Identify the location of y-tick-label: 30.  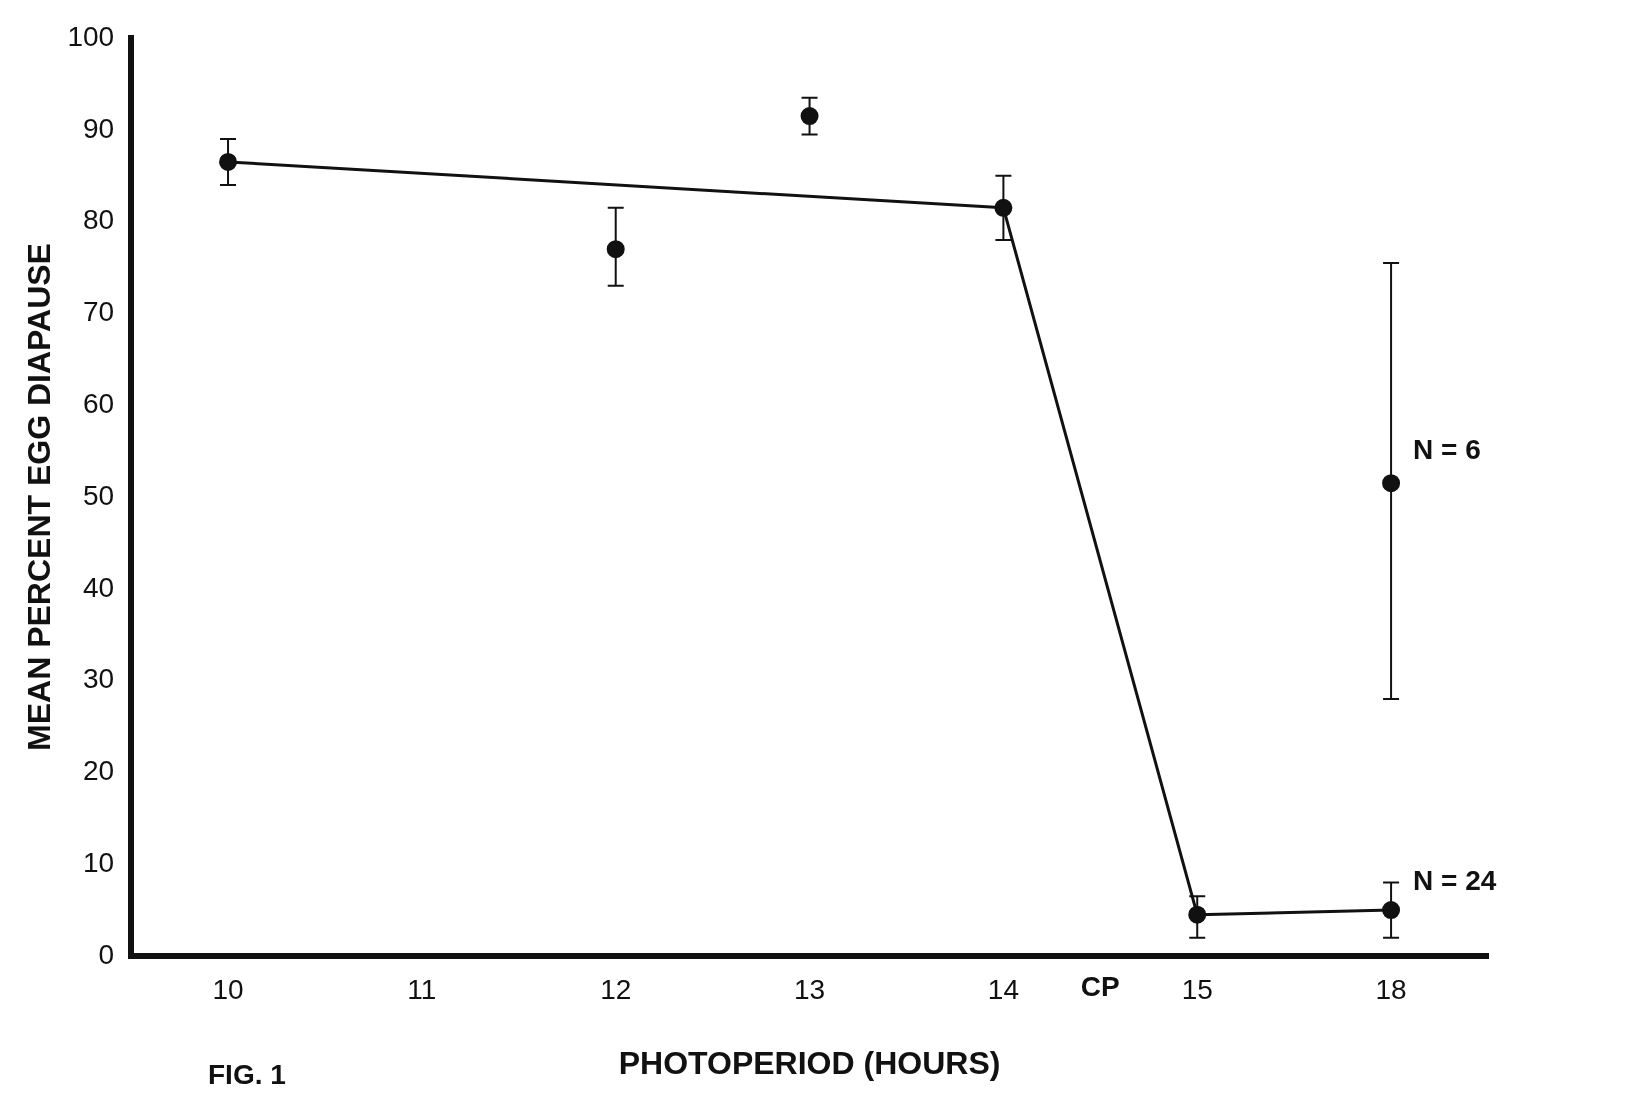
(98, 679).